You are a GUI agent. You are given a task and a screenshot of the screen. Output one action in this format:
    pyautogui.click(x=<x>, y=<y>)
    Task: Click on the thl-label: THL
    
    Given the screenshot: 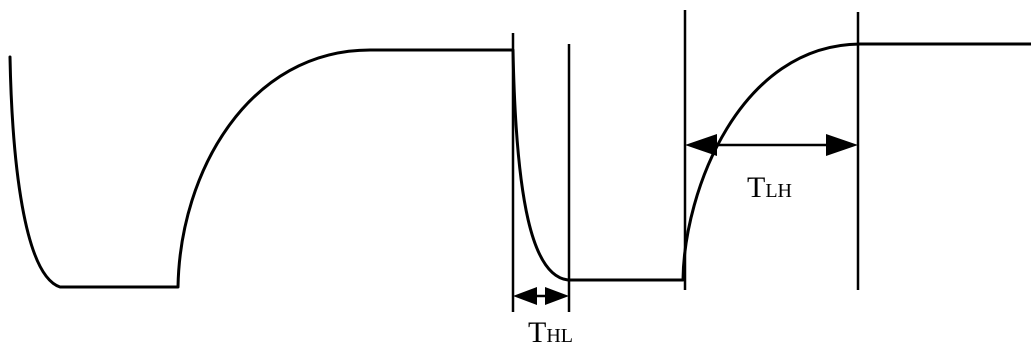 What is the action you would take?
    pyautogui.click(x=550, y=332)
    